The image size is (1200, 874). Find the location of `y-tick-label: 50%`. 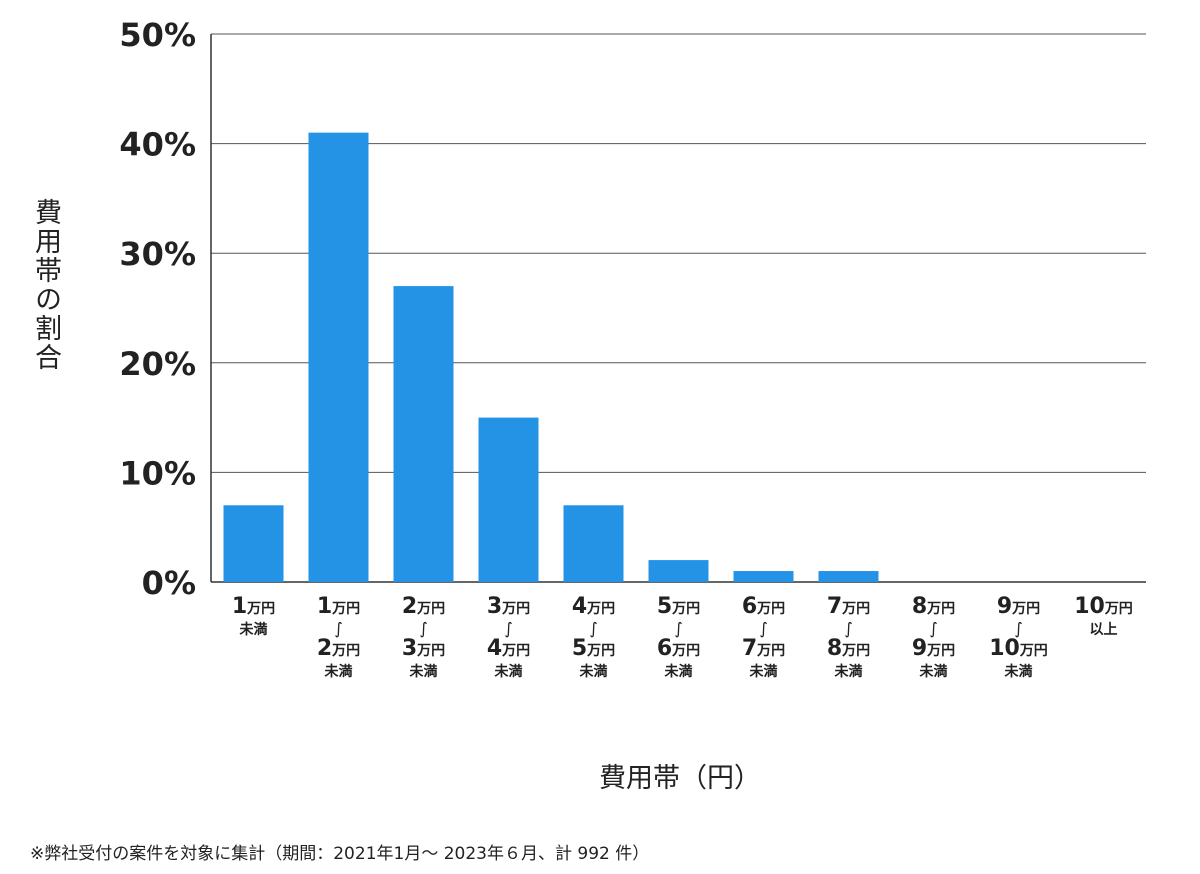

y-tick-label: 50% is located at coordinates (157, 35).